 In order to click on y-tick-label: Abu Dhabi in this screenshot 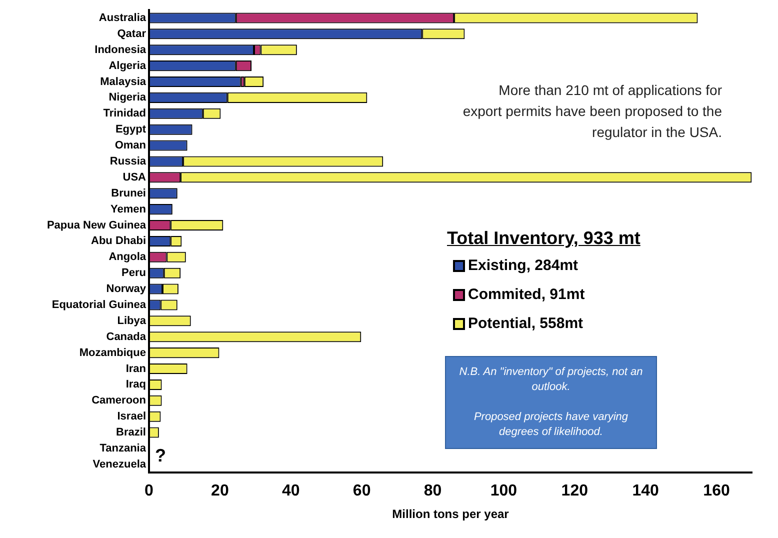, I will do `click(118, 241)`.